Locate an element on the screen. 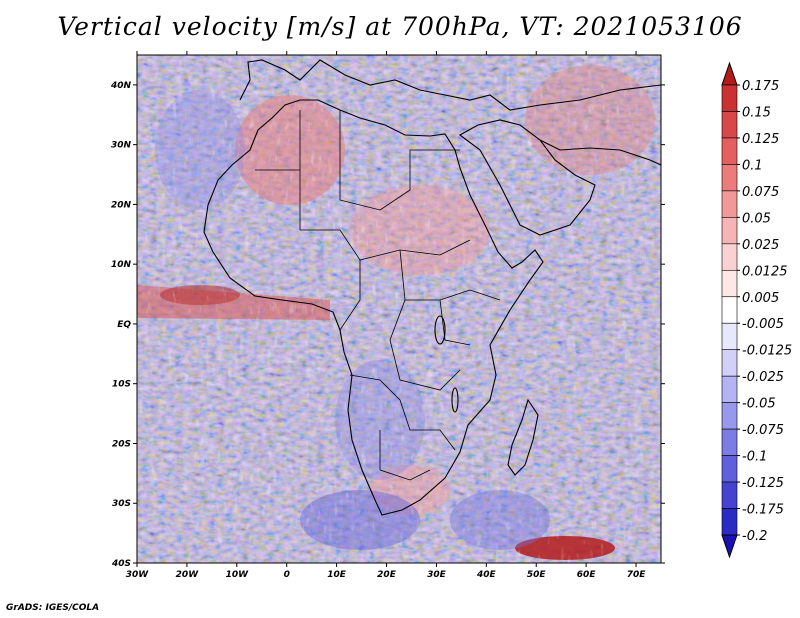 Image resolution: width=800 pixels, height=618 pixels. colorbar-arrow-top is located at coordinates (729, 73).